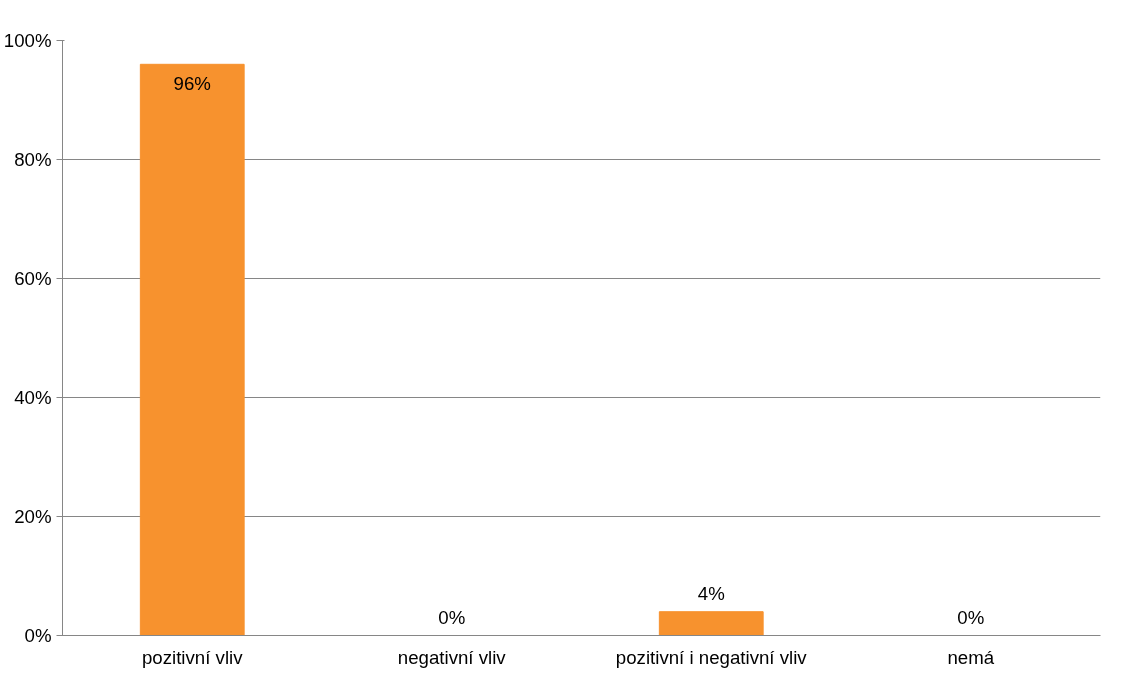  Describe the element at coordinates (33, 278) in the screenshot. I see `y-tick-label: 60%` at that location.